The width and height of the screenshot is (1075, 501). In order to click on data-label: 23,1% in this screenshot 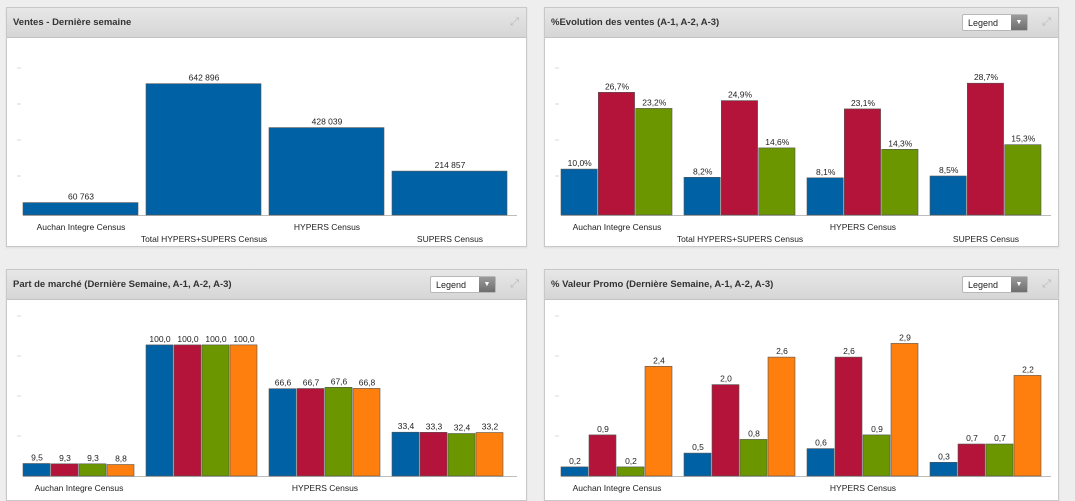, I will do `click(863, 103)`.